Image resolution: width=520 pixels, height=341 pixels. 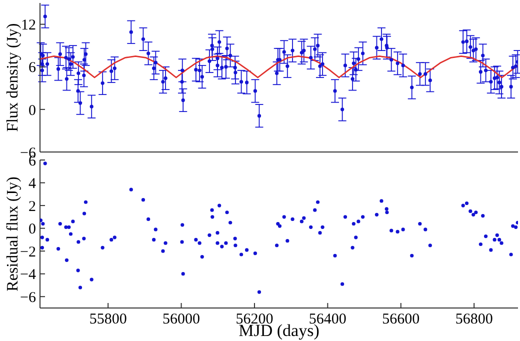 I want to click on y-tick-label: −2, so click(x=28, y=252).